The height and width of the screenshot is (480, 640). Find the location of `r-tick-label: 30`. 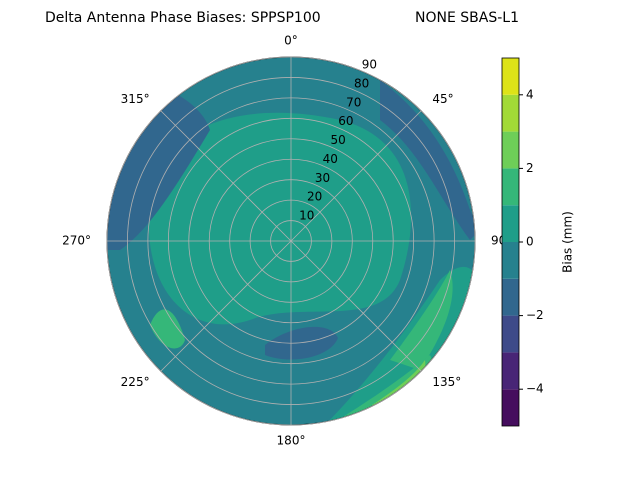

r-tick-label: 30 is located at coordinates (322, 178).